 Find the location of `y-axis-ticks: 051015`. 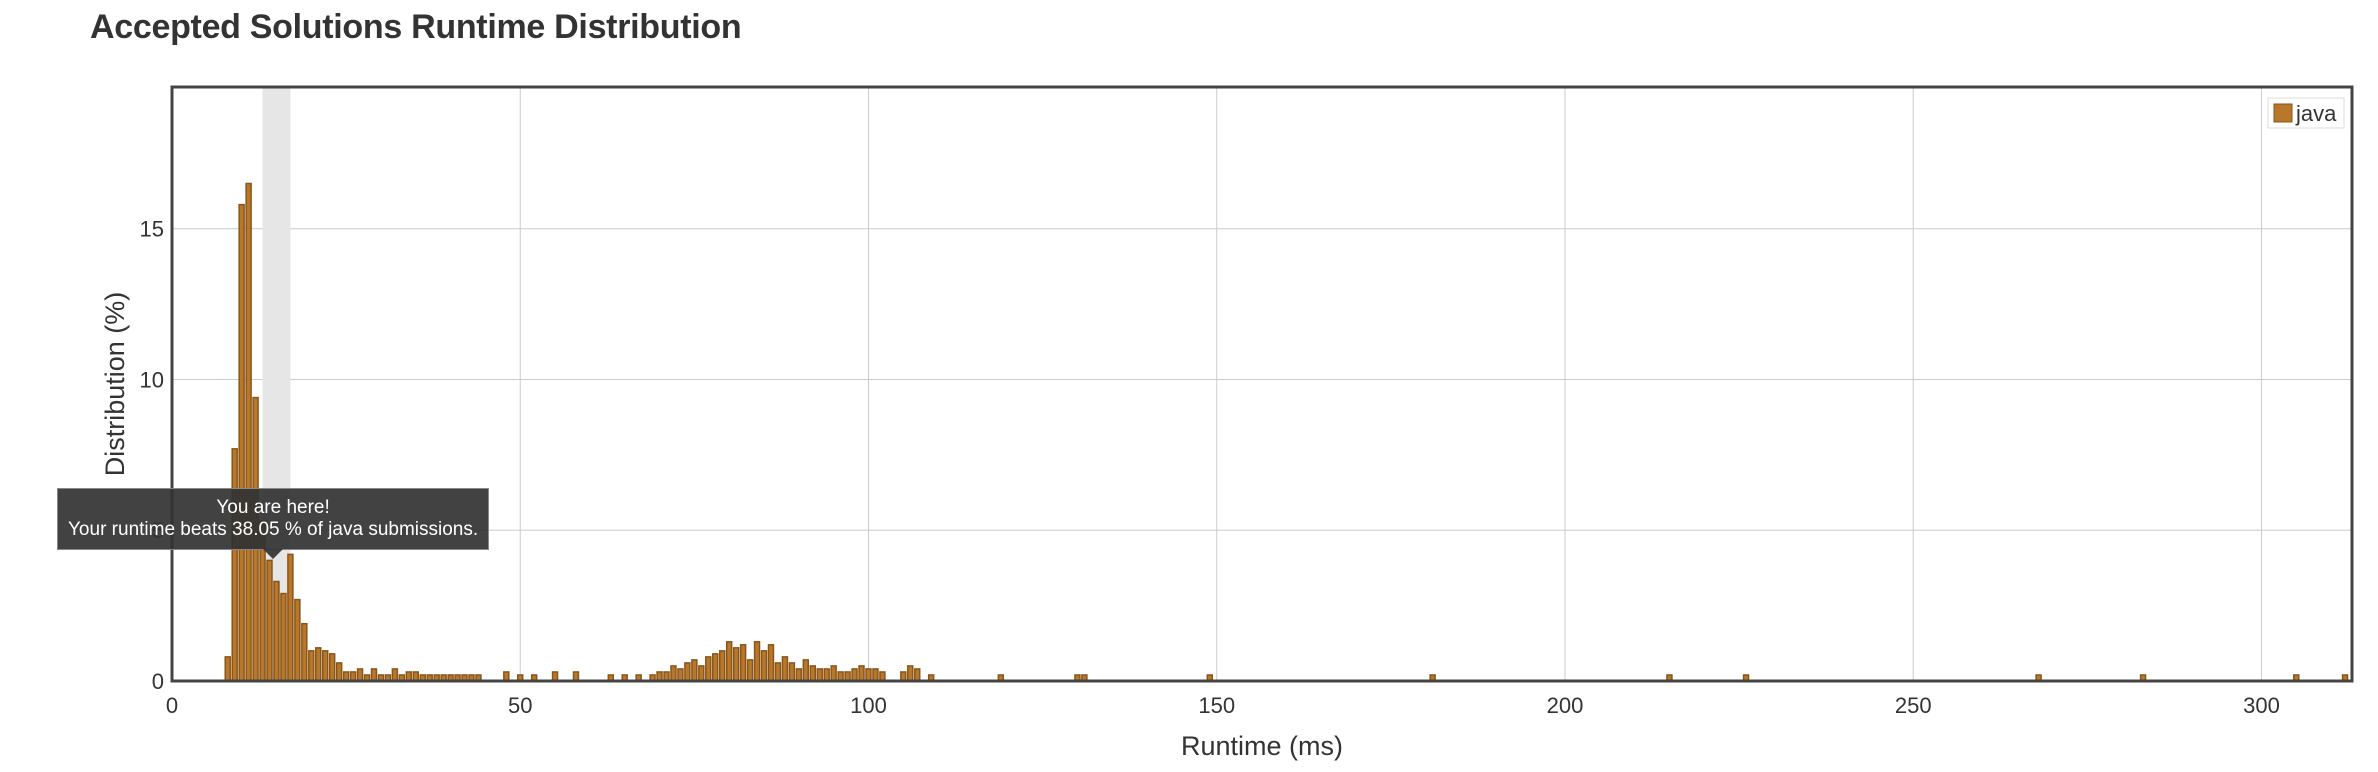

y-axis-ticks: 051015 is located at coordinates (152, 455).